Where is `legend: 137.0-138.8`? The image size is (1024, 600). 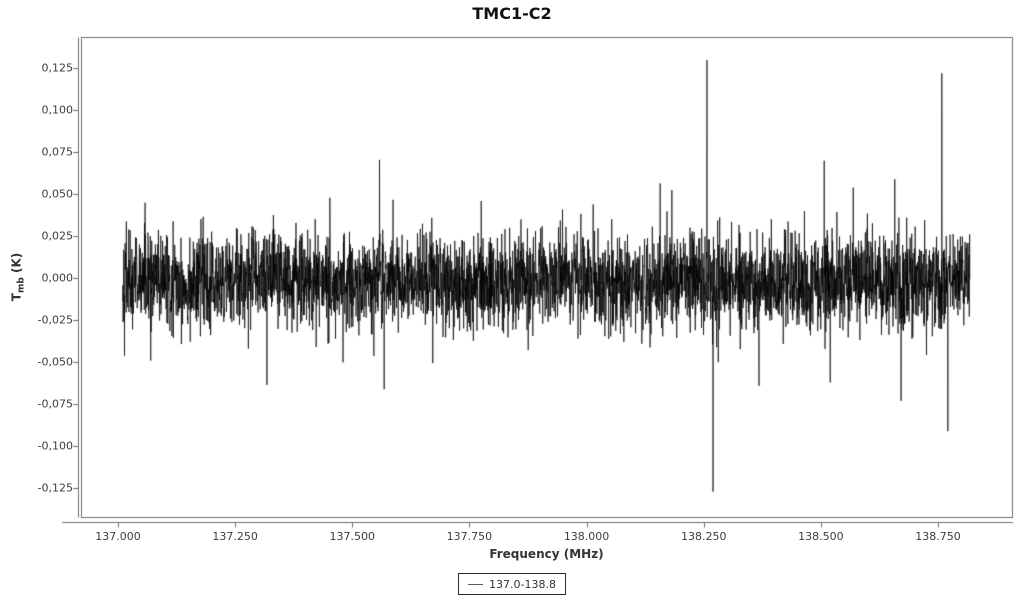
legend: 137.0-138.8 is located at coordinates (512, 584).